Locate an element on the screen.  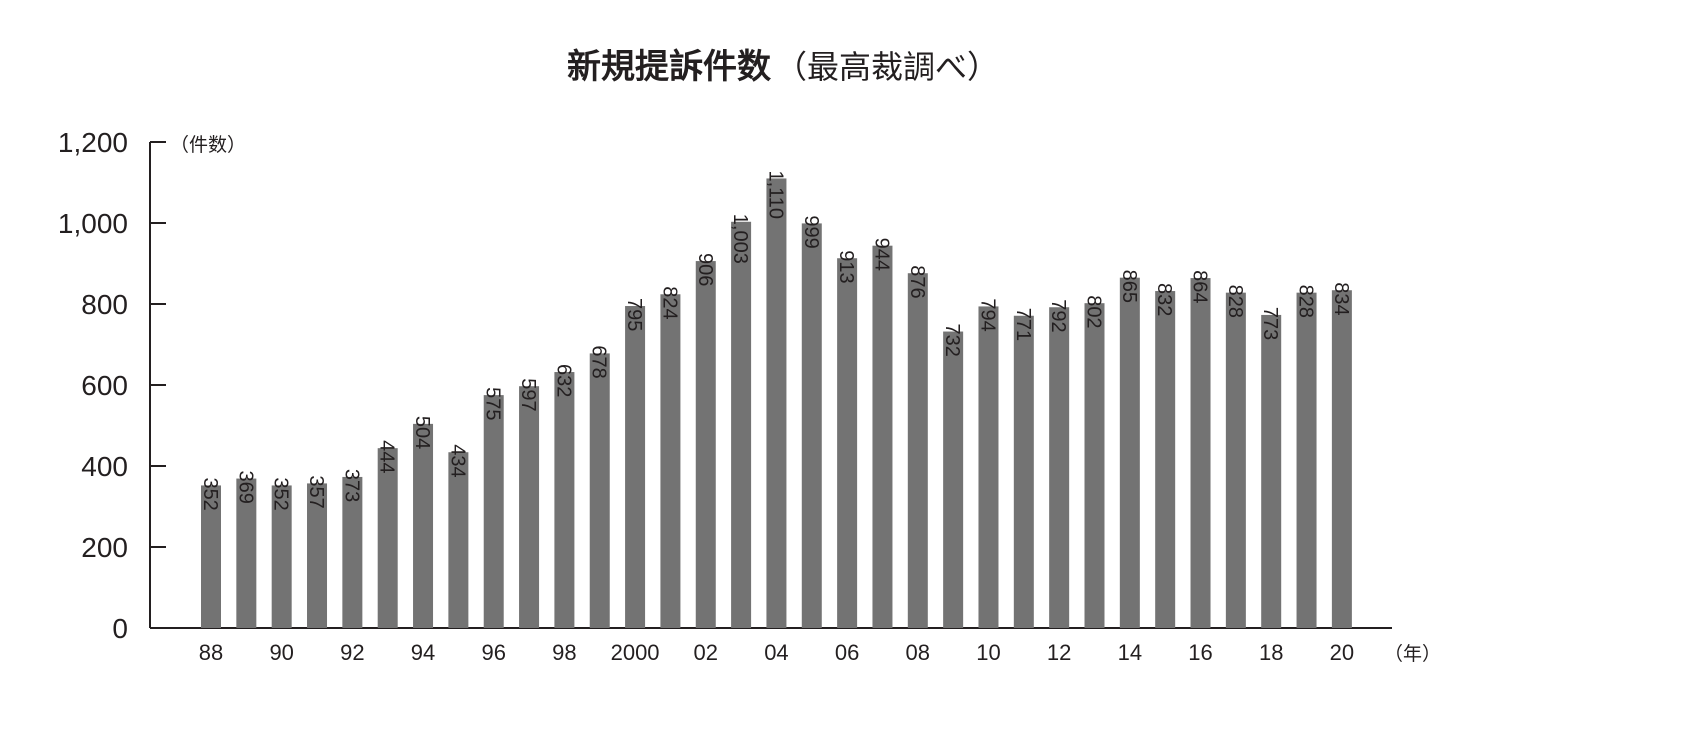
bar-value-label: 1,003 is located at coordinates (740, 239).